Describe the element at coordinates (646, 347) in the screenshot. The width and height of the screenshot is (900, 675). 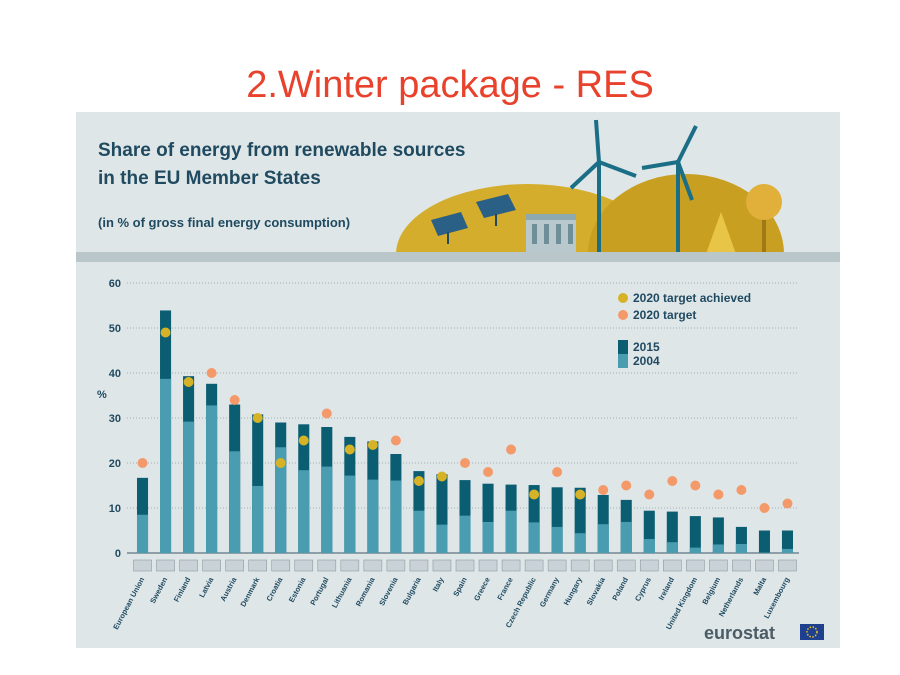
I see `legend-2015-label: 2015` at that location.